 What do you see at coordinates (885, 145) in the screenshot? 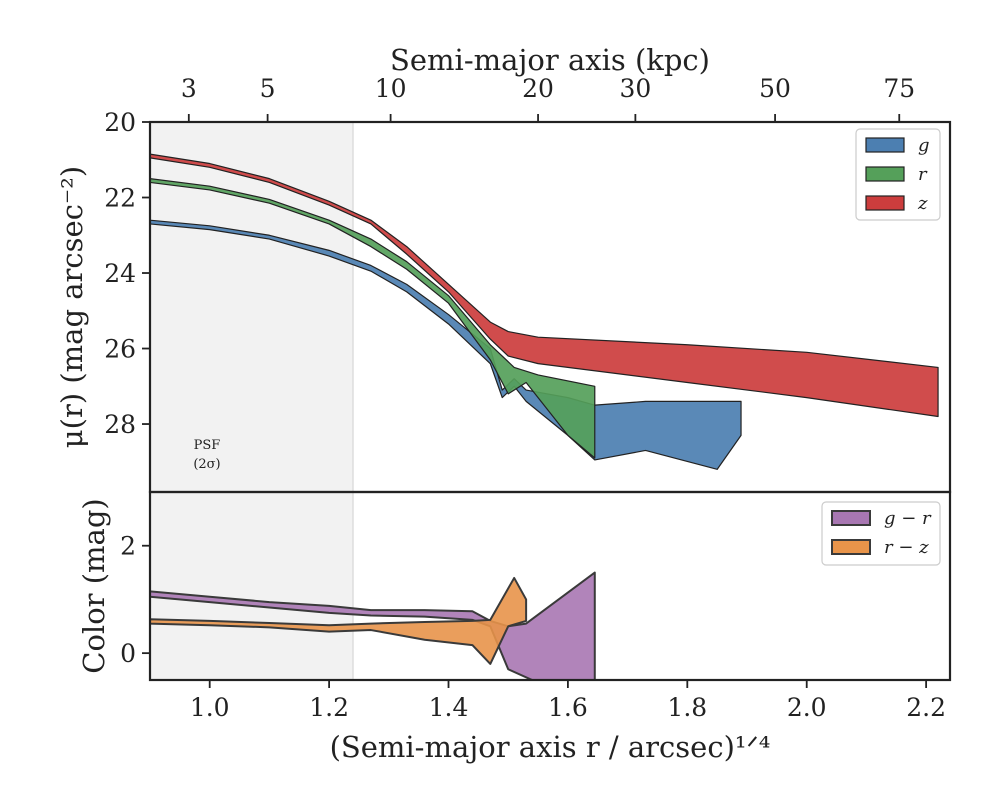
I see `legend-swatch-g` at bounding box center [885, 145].